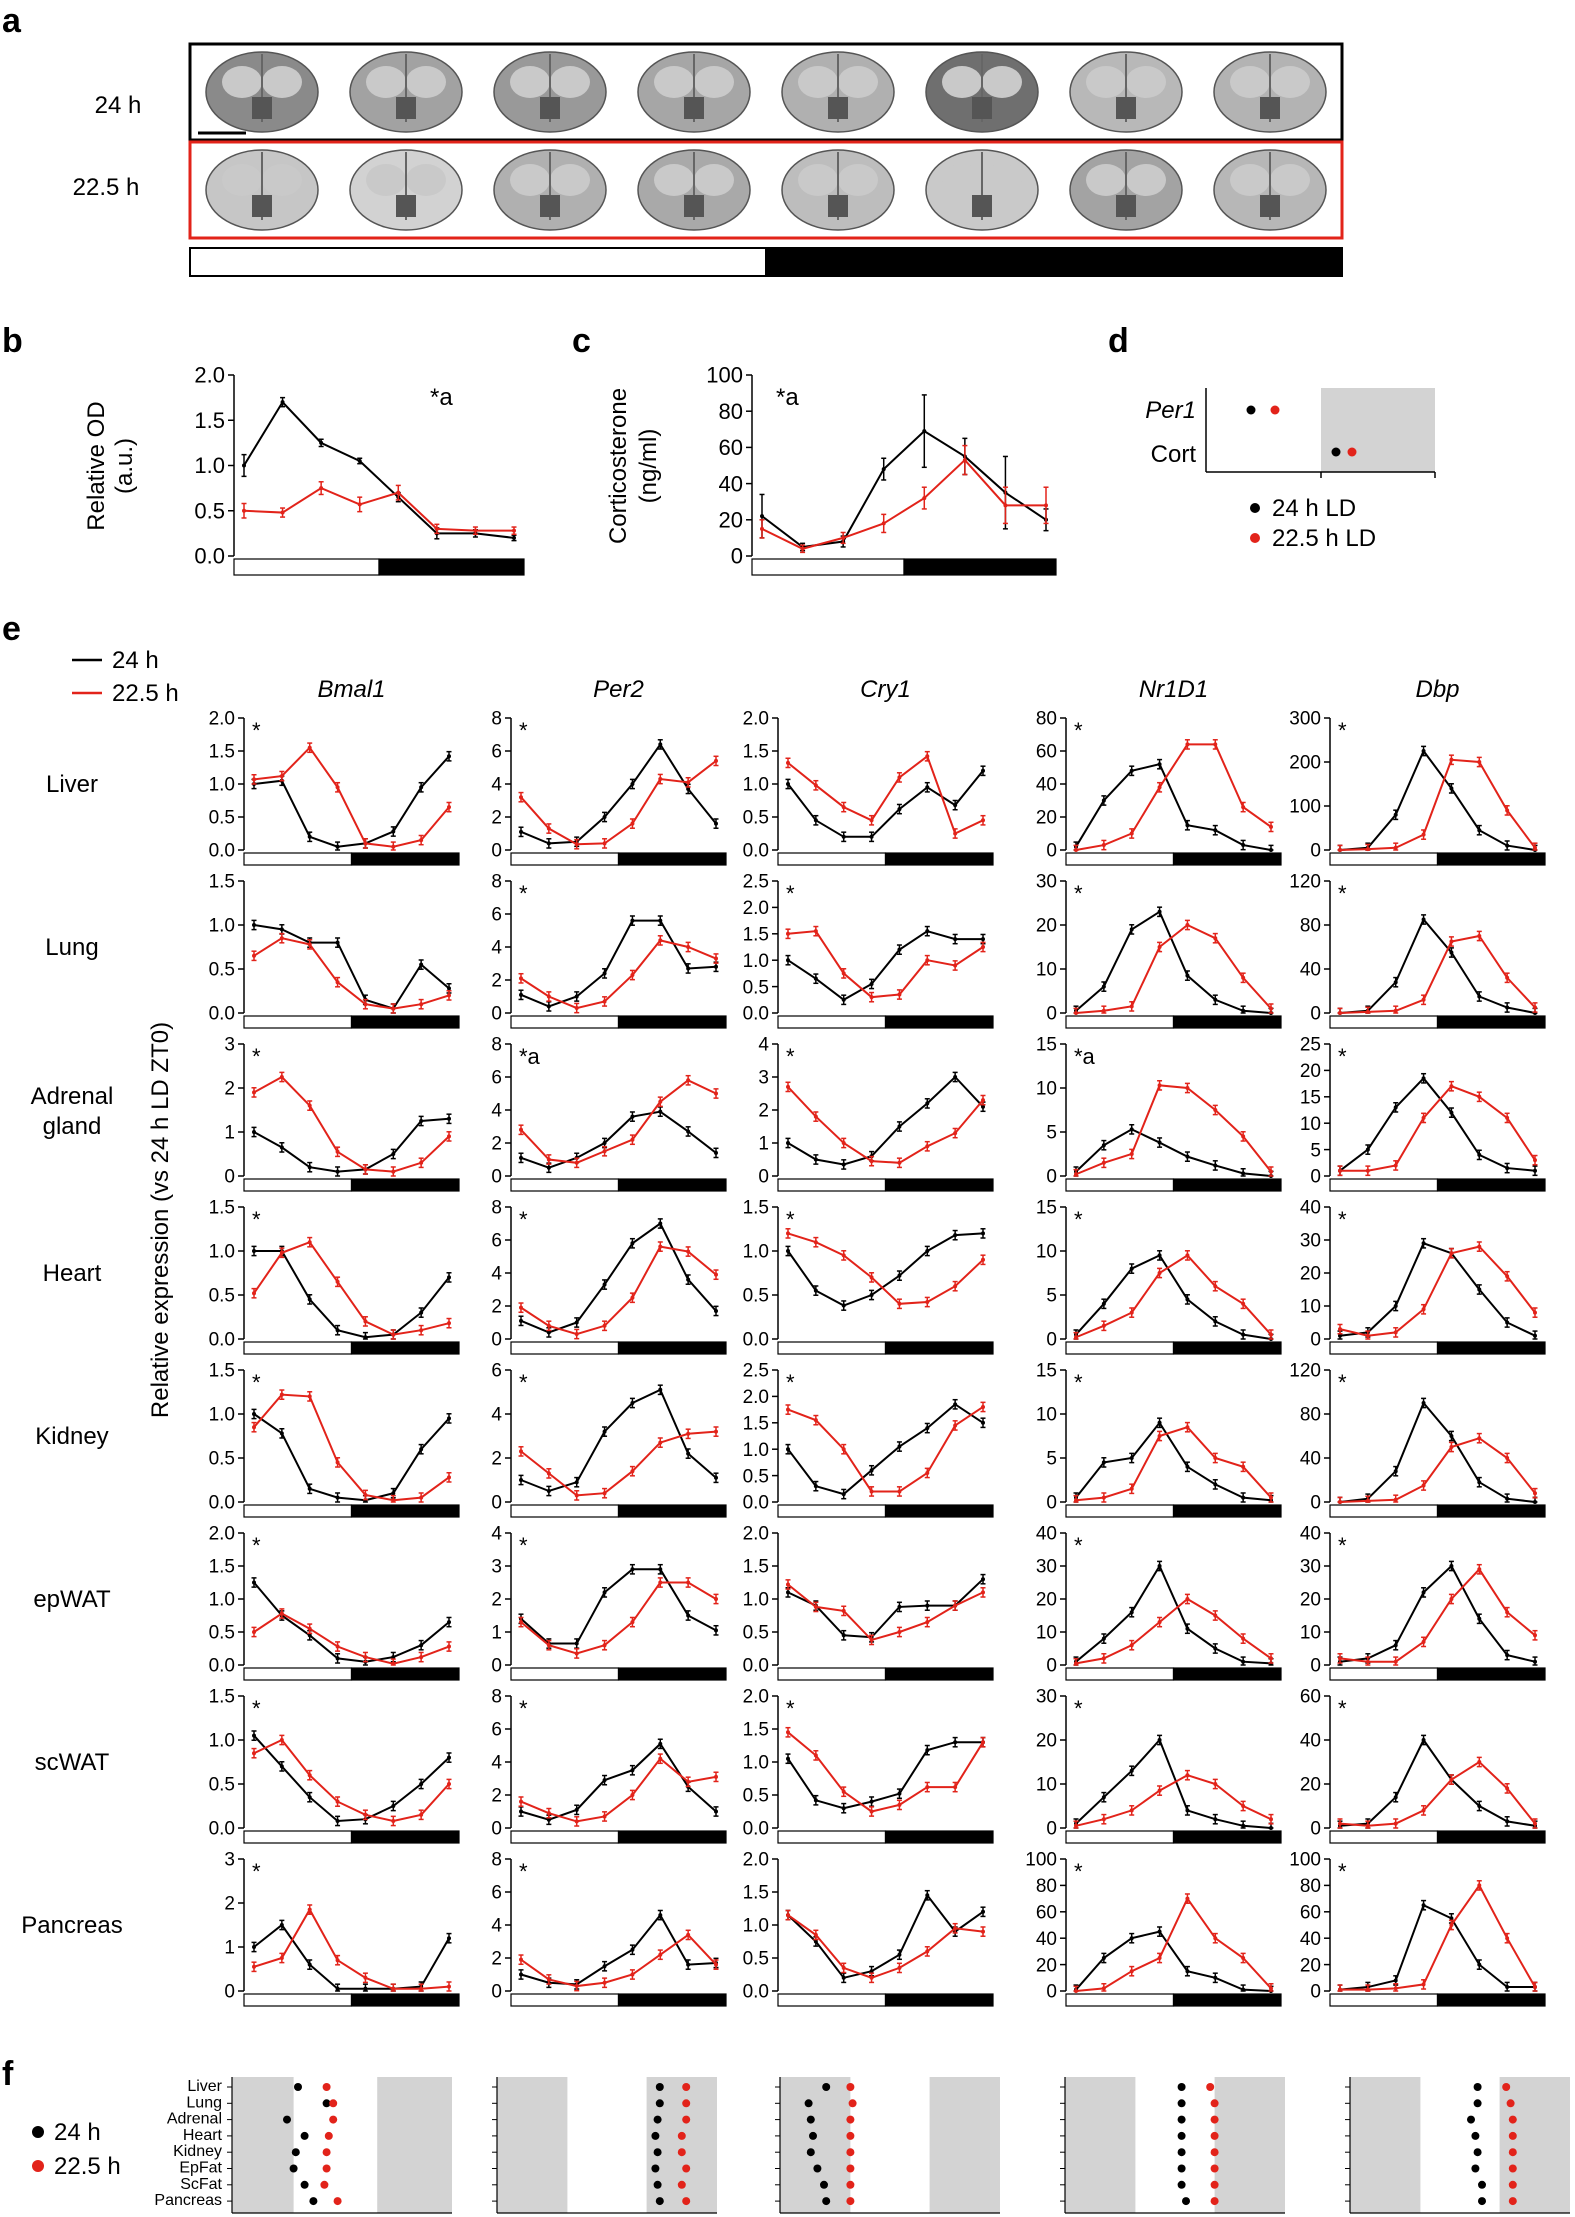 The image size is (1575, 2217). What do you see at coordinates (334, 787) in the screenshot?
I see `chart-liver-bmal1: 0.0 0.5 1.0 1.5 2.0 *` at bounding box center [334, 787].